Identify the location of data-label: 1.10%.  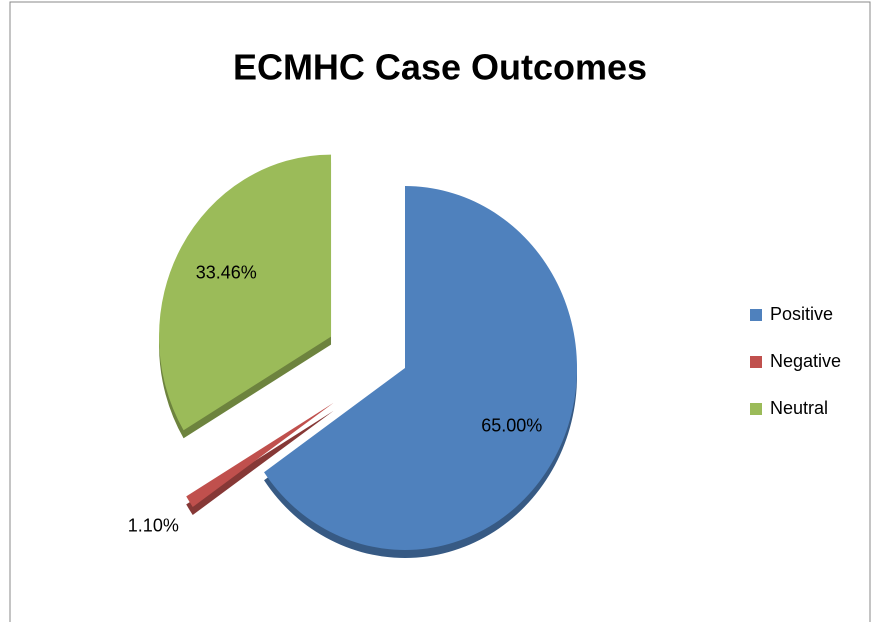
(153, 525).